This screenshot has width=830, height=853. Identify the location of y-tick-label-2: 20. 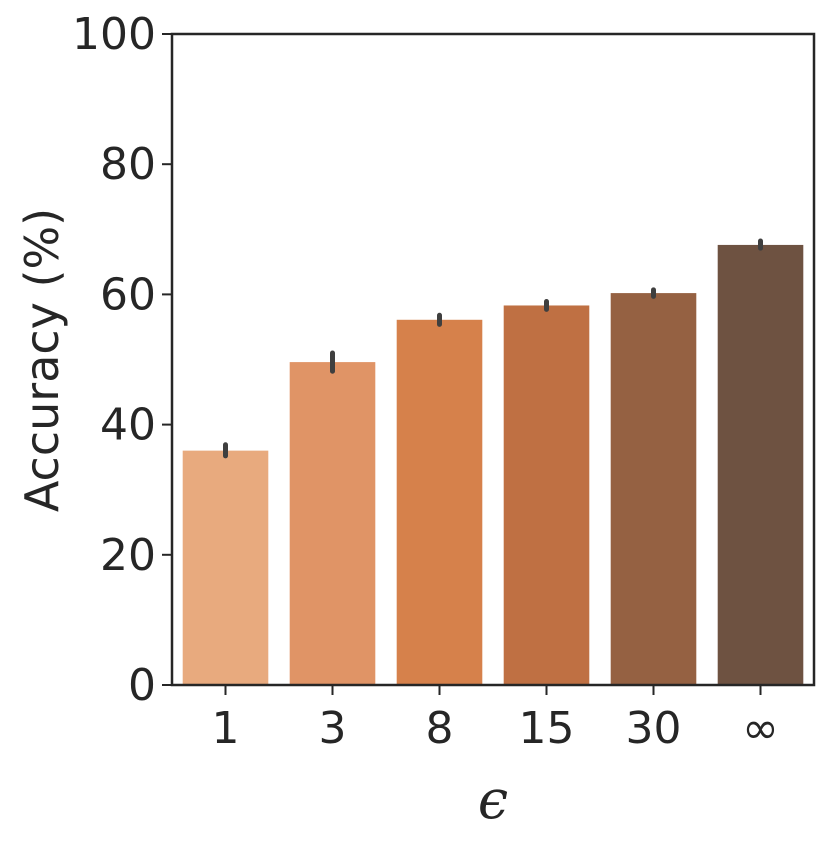
(128, 555).